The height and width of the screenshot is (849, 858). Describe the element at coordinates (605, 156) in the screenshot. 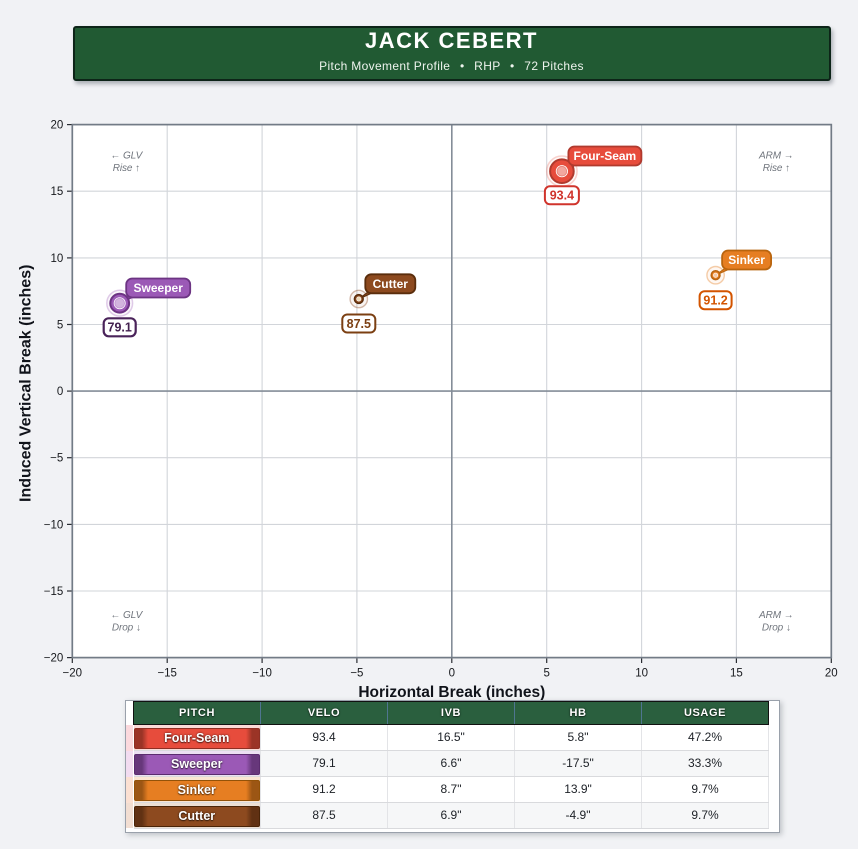

I see `svg-text: Four-Seam` at that location.